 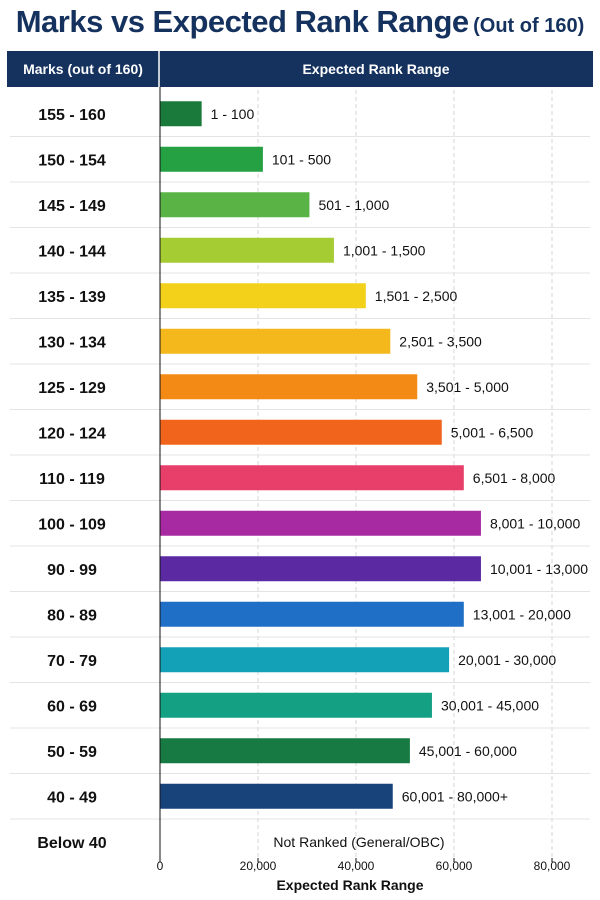 What do you see at coordinates (467, 387) in the screenshot?
I see `bar-value-label: 3,501 - 5,000` at bounding box center [467, 387].